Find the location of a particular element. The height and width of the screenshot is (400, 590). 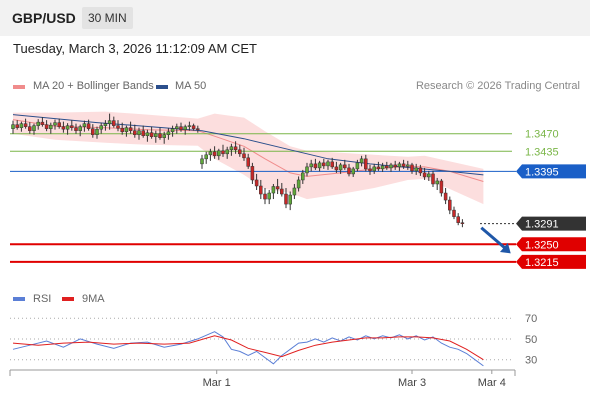

level-badge-1.3395 is located at coordinates (551, 171).